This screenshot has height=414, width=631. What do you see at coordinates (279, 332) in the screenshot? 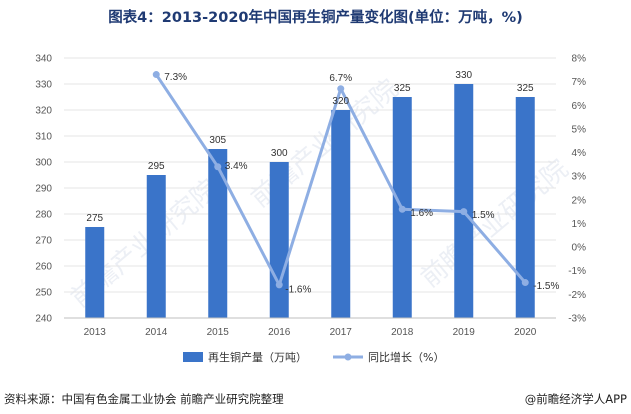
I see `x-tick-label: 2016` at bounding box center [279, 332].